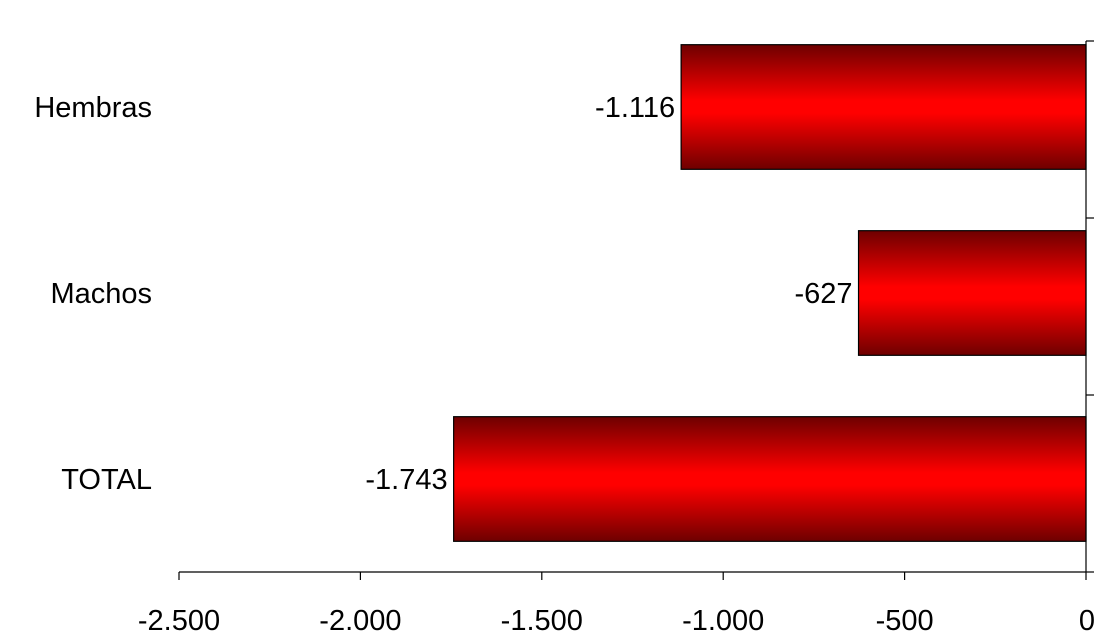  What do you see at coordinates (101, 294) in the screenshot?
I see `category-label: Machos` at bounding box center [101, 294].